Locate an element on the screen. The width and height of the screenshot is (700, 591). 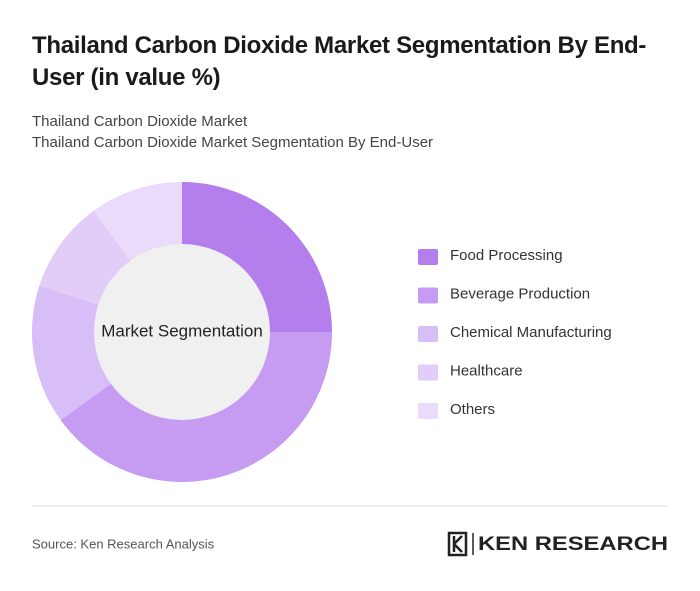
logo-icon is located at coordinates (460, 544).